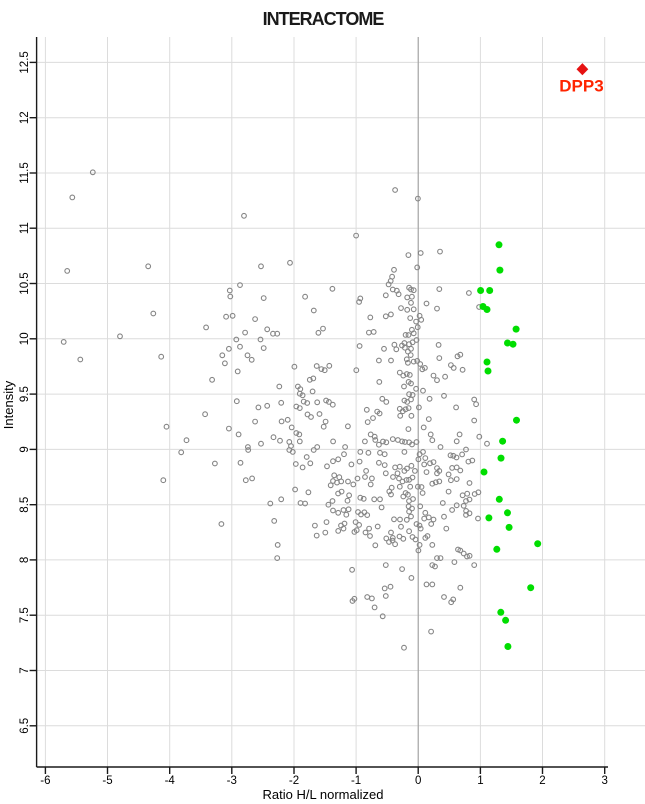 The height and width of the screenshot is (804, 645). Describe the element at coordinates (25, 505) in the screenshot. I see `svg-text: 8.5` at that location.